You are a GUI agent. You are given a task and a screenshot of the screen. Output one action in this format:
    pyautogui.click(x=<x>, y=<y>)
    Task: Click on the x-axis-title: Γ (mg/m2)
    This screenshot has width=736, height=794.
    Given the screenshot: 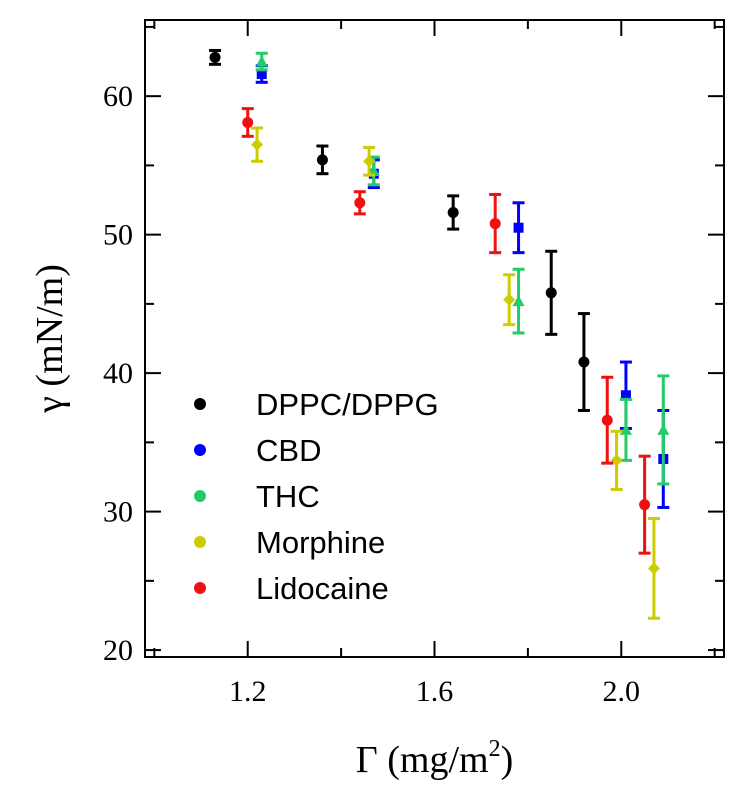 What is the action you would take?
    pyautogui.click(x=434, y=758)
    